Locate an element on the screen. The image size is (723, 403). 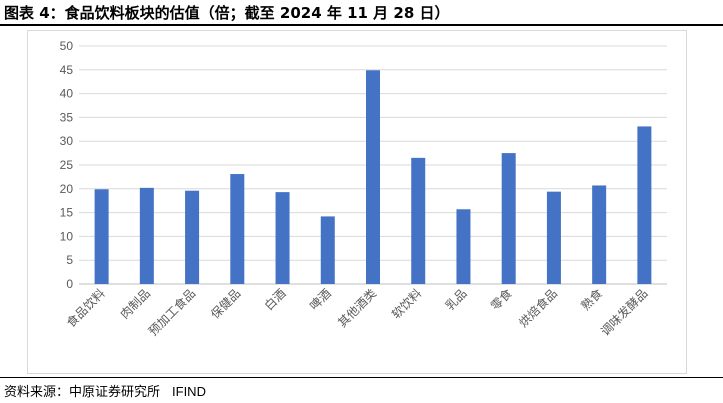
y-tick-label: 0 is located at coordinates (69, 284).